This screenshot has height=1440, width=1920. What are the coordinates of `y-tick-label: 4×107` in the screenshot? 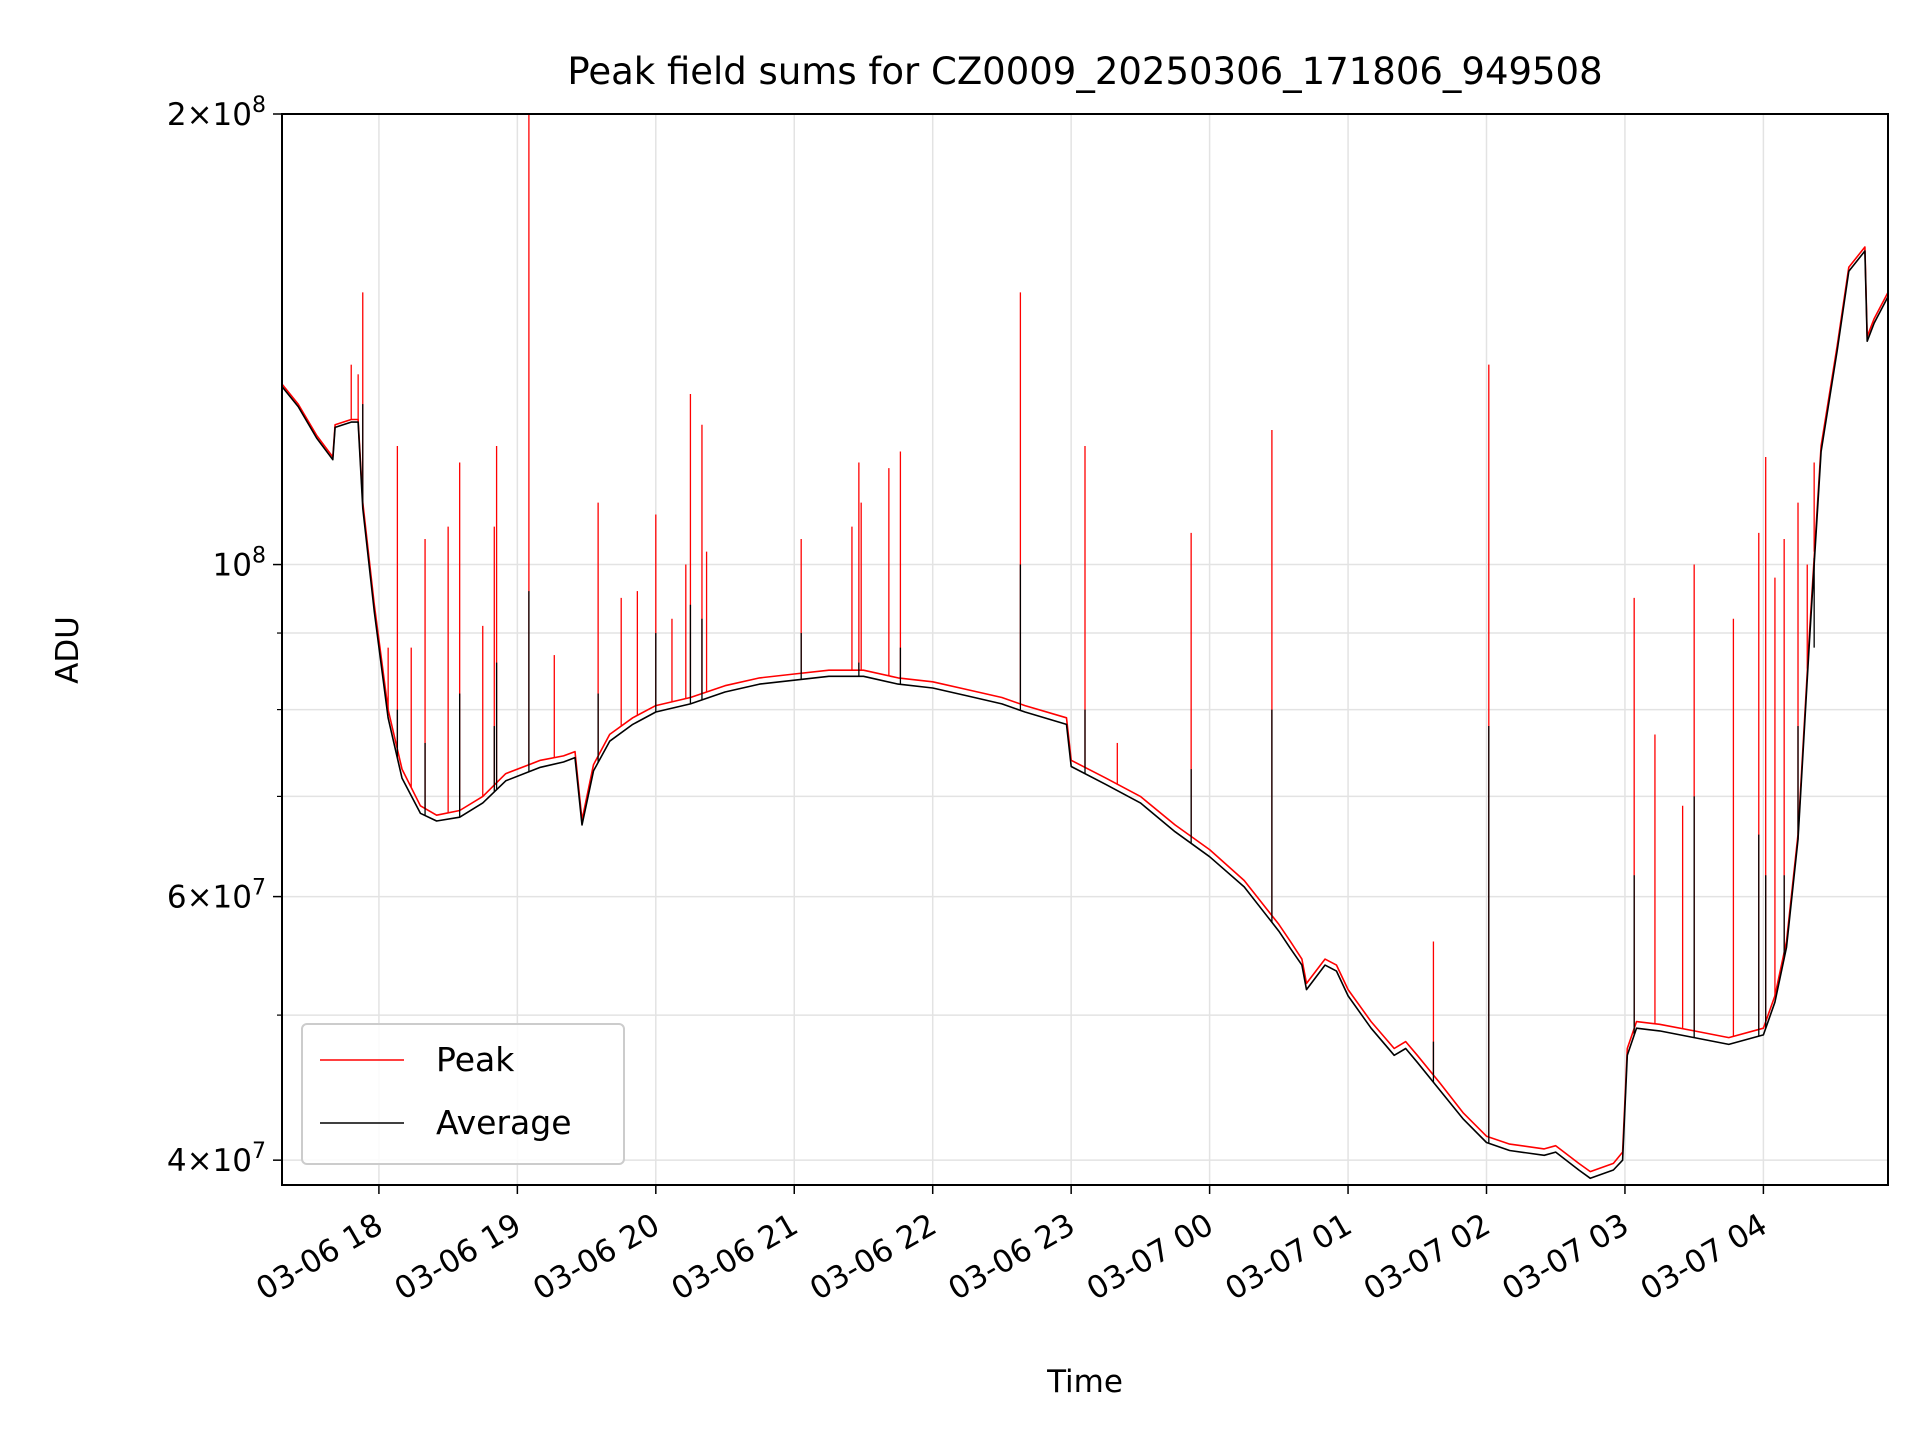 It's located at (216, 1159).